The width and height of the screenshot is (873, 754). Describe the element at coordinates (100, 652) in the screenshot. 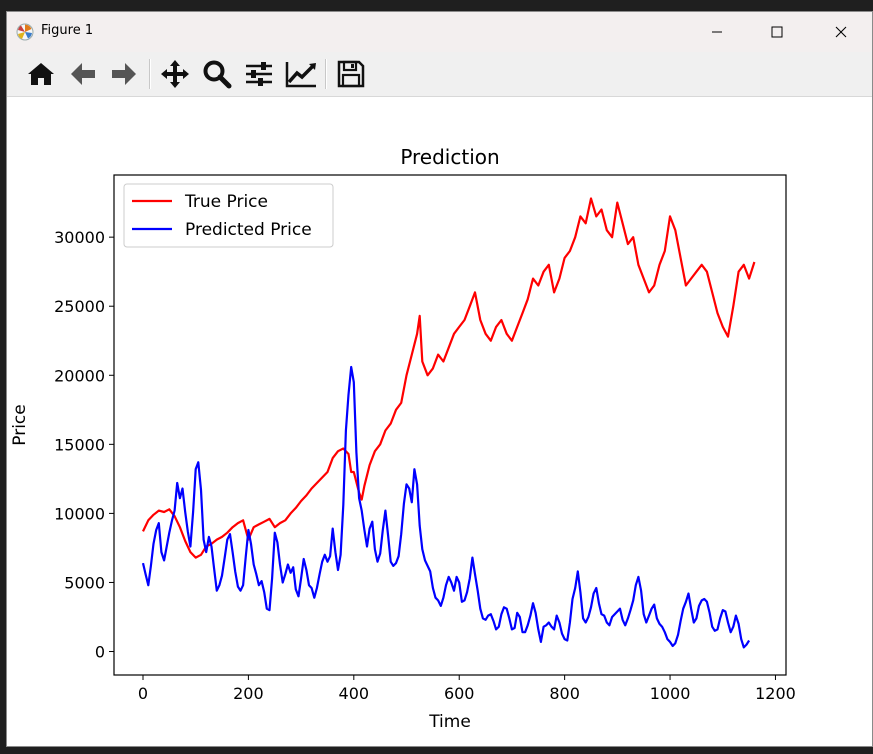

I see `y-tick-label: 0` at that location.